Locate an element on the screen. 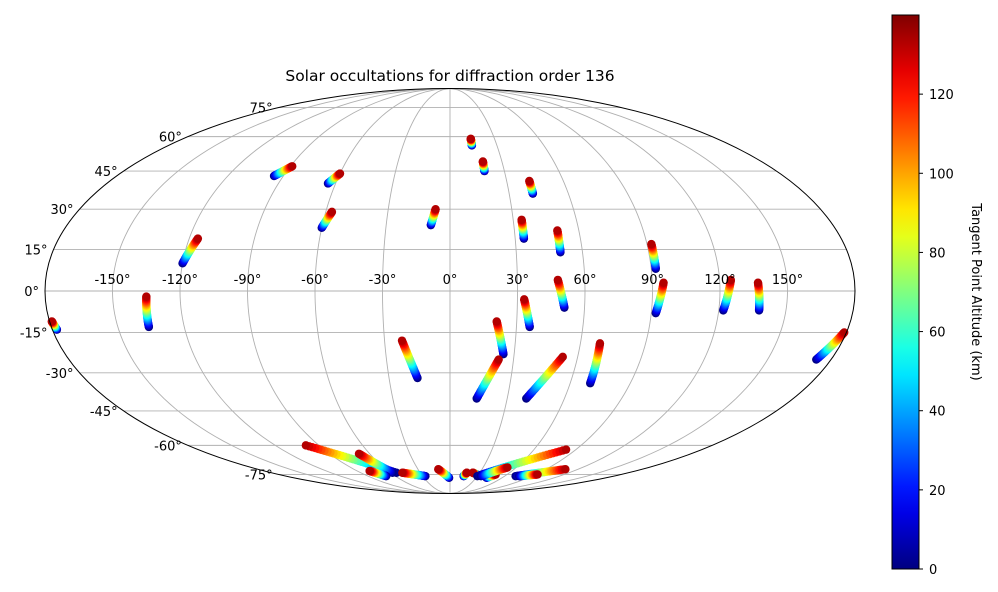 The image size is (998, 592). latitude-tick-label: -45° is located at coordinates (104, 412).